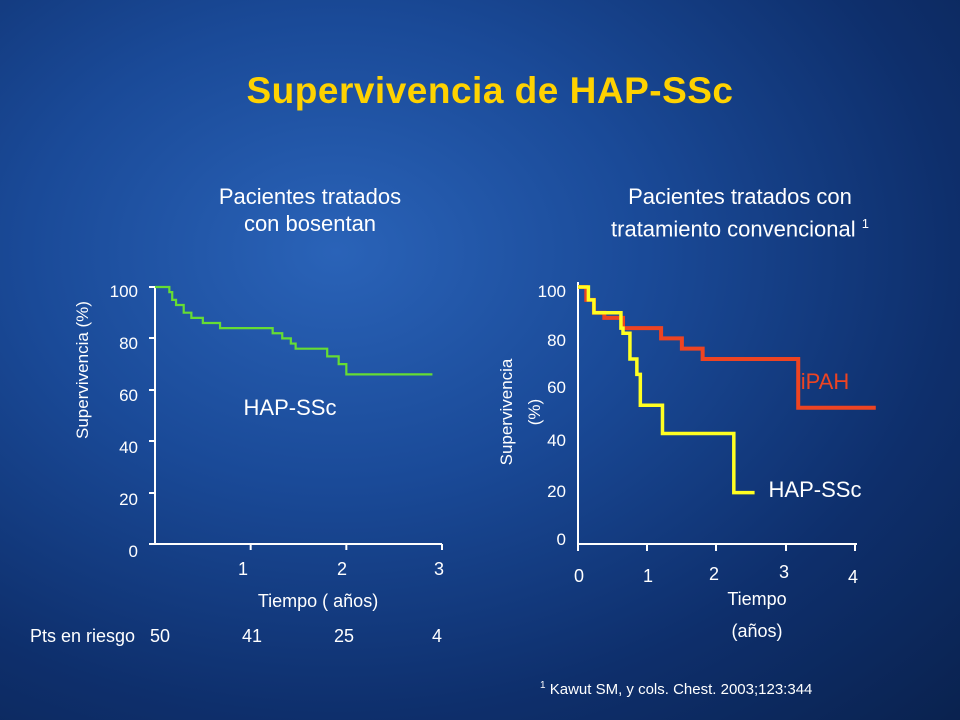 The image size is (960, 720). What do you see at coordinates (756, 631) in the screenshot?
I see `right-x-axis-label-line-2: (años)` at bounding box center [756, 631].